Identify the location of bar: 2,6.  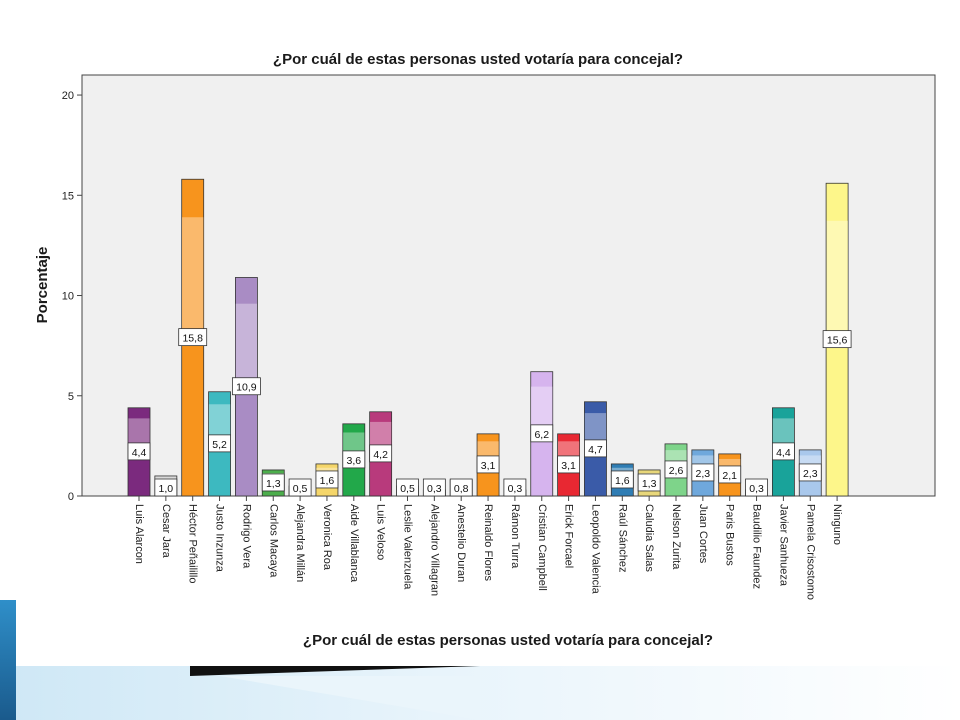
(676, 470).